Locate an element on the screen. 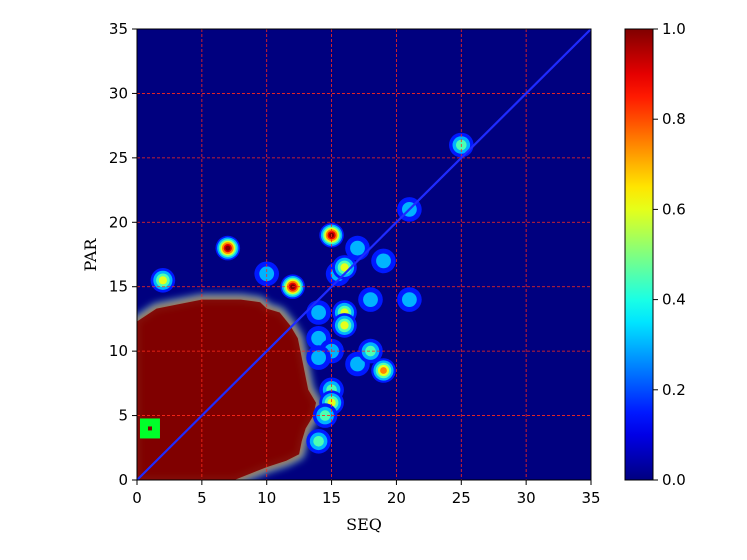 The image size is (747, 560). y-tick-label: 25 is located at coordinates (118, 158).